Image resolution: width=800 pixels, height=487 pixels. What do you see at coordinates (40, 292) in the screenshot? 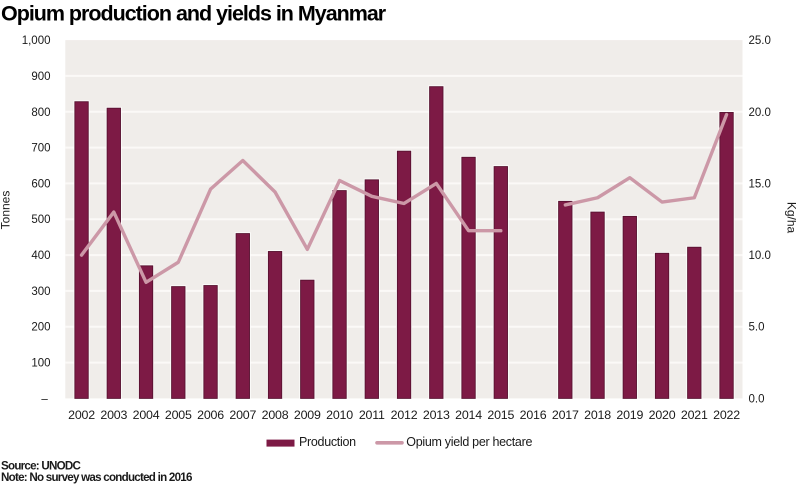
I see `svg-text: 300` at bounding box center [40, 292].